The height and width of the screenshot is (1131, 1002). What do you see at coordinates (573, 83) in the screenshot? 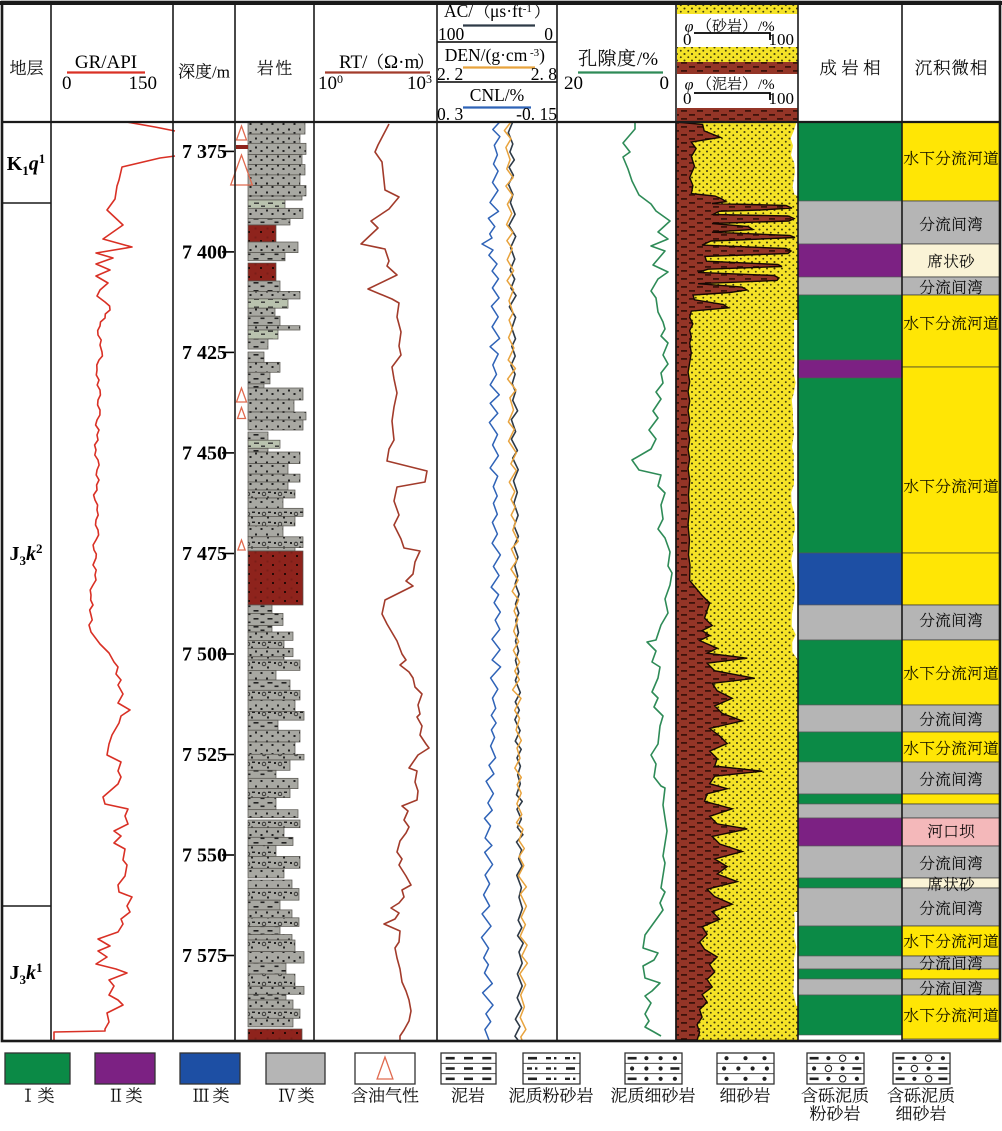
I see `svg-text: 20` at bounding box center [573, 83].